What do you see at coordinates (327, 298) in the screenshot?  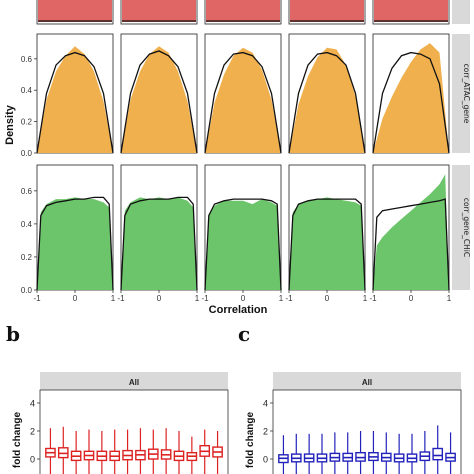 I see `density-xtick-label-3-1: 0` at bounding box center [327, 298].